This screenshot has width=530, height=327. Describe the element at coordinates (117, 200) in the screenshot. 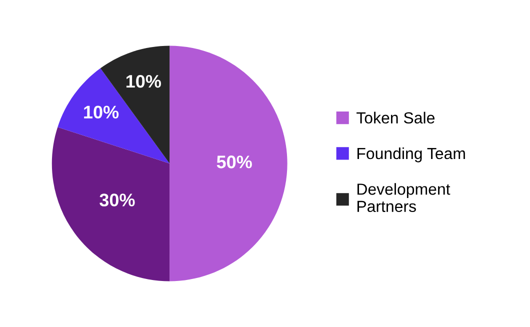

I see `data-label: 30%` at that location.